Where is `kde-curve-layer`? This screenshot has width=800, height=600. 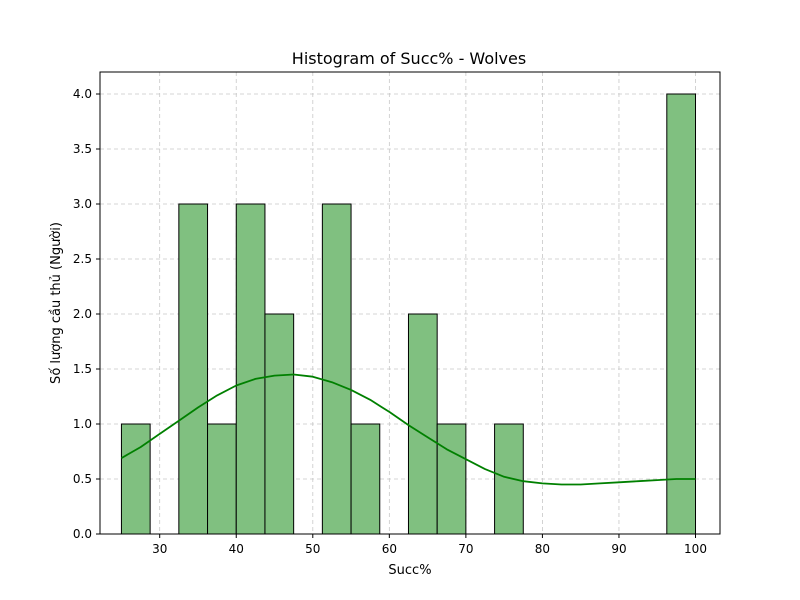
kde-curve-layer is located at coordinates (408, 429).